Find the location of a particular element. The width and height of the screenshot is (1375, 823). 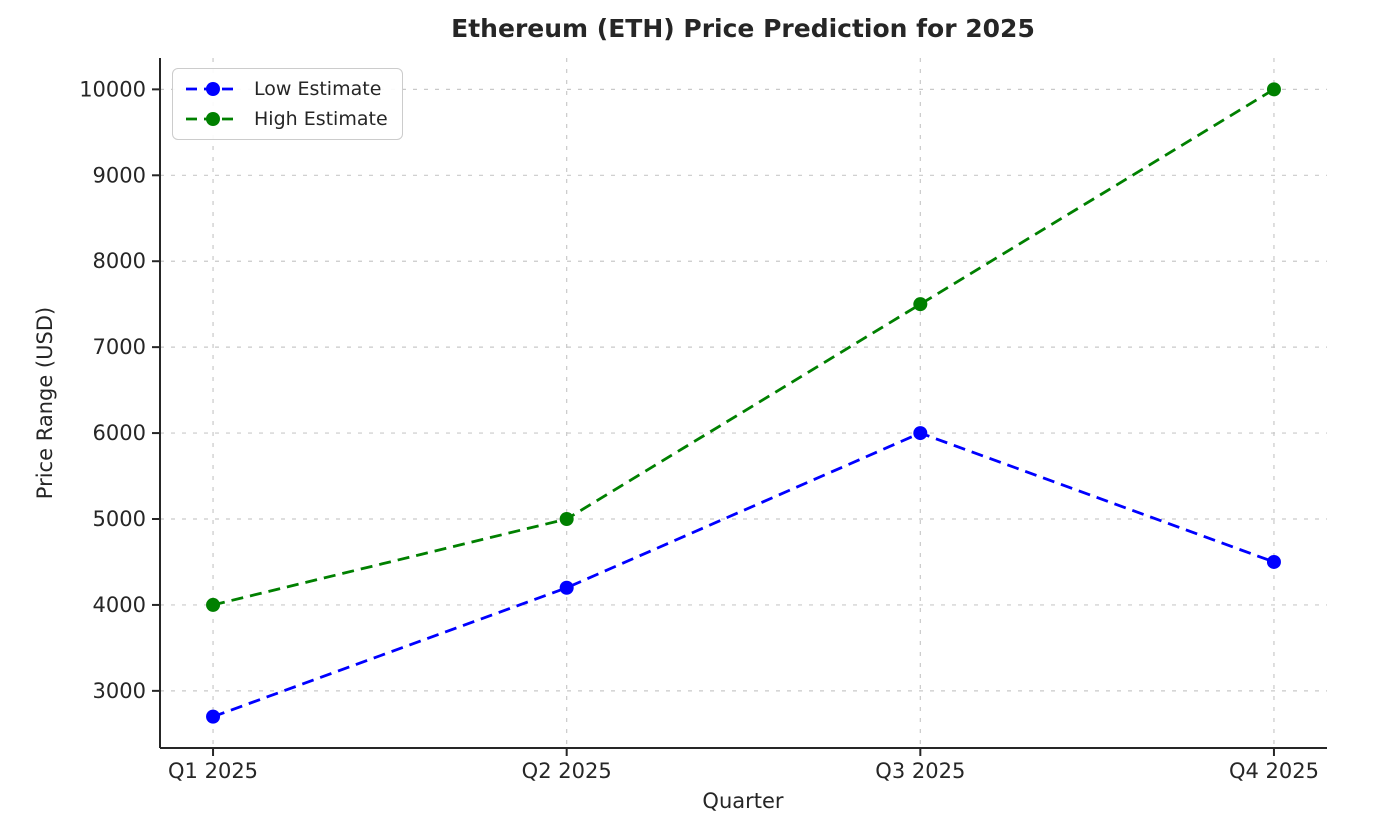

legend-line-sample-low is located at coordinates (213, 89).